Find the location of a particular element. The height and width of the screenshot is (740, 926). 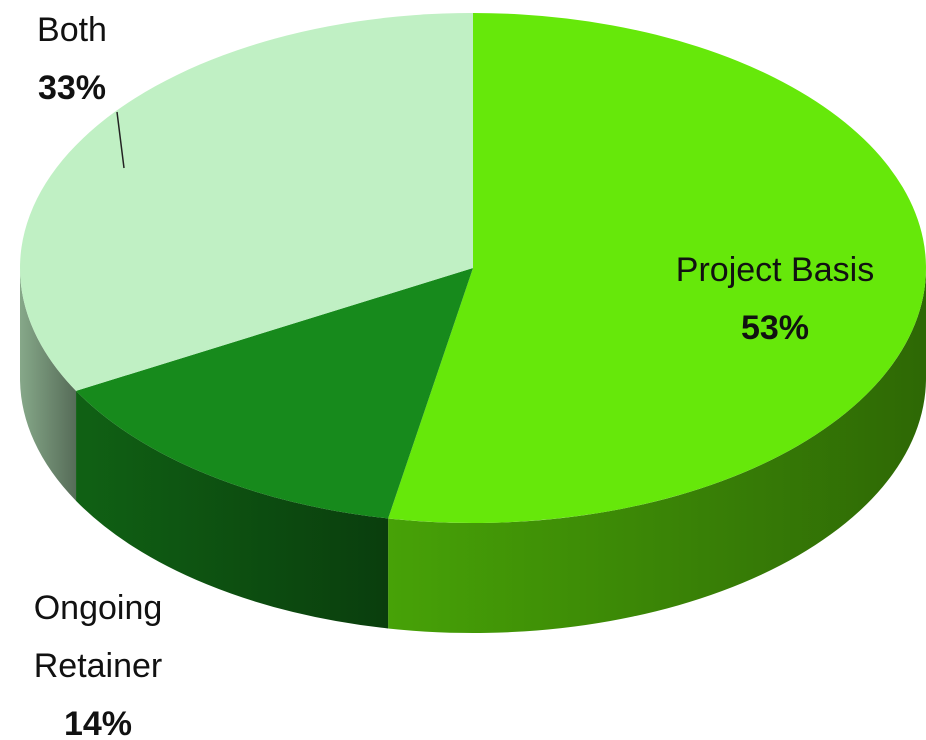

value-label: 53% is located at coordinates (775, 328).